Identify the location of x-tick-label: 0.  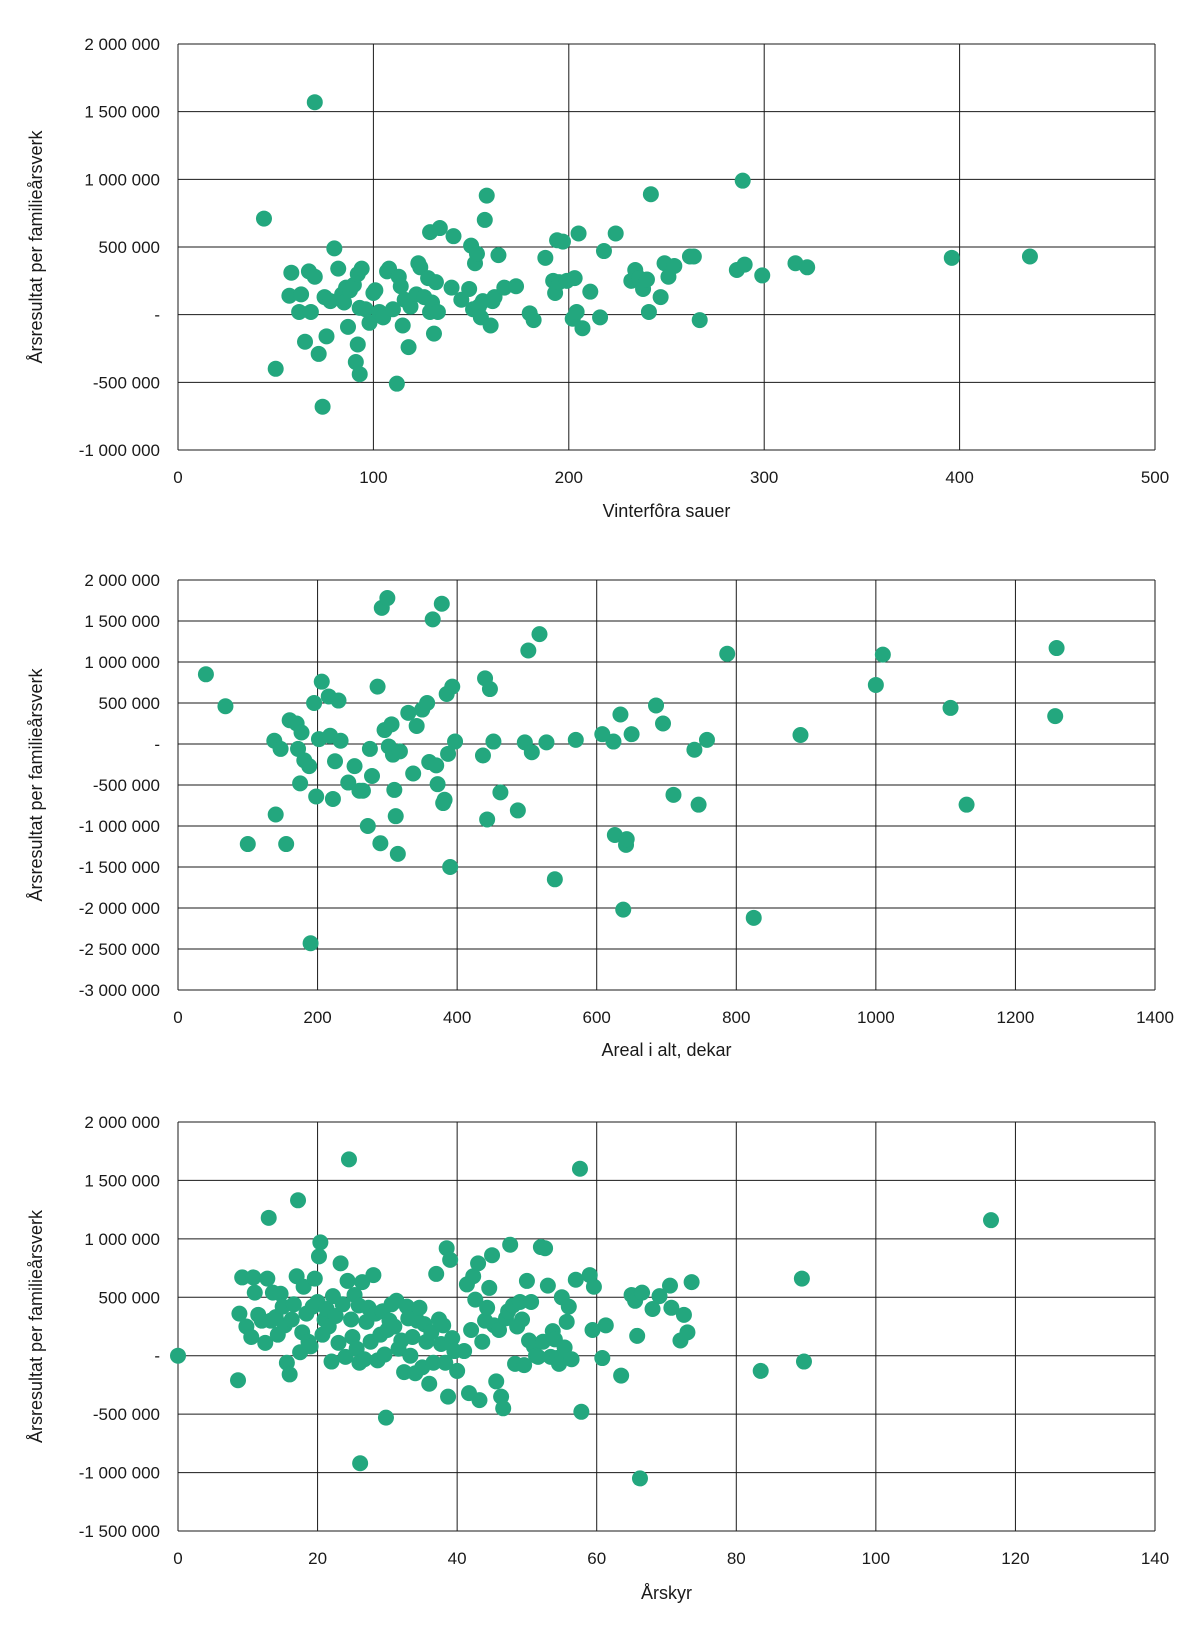
(177, 477).